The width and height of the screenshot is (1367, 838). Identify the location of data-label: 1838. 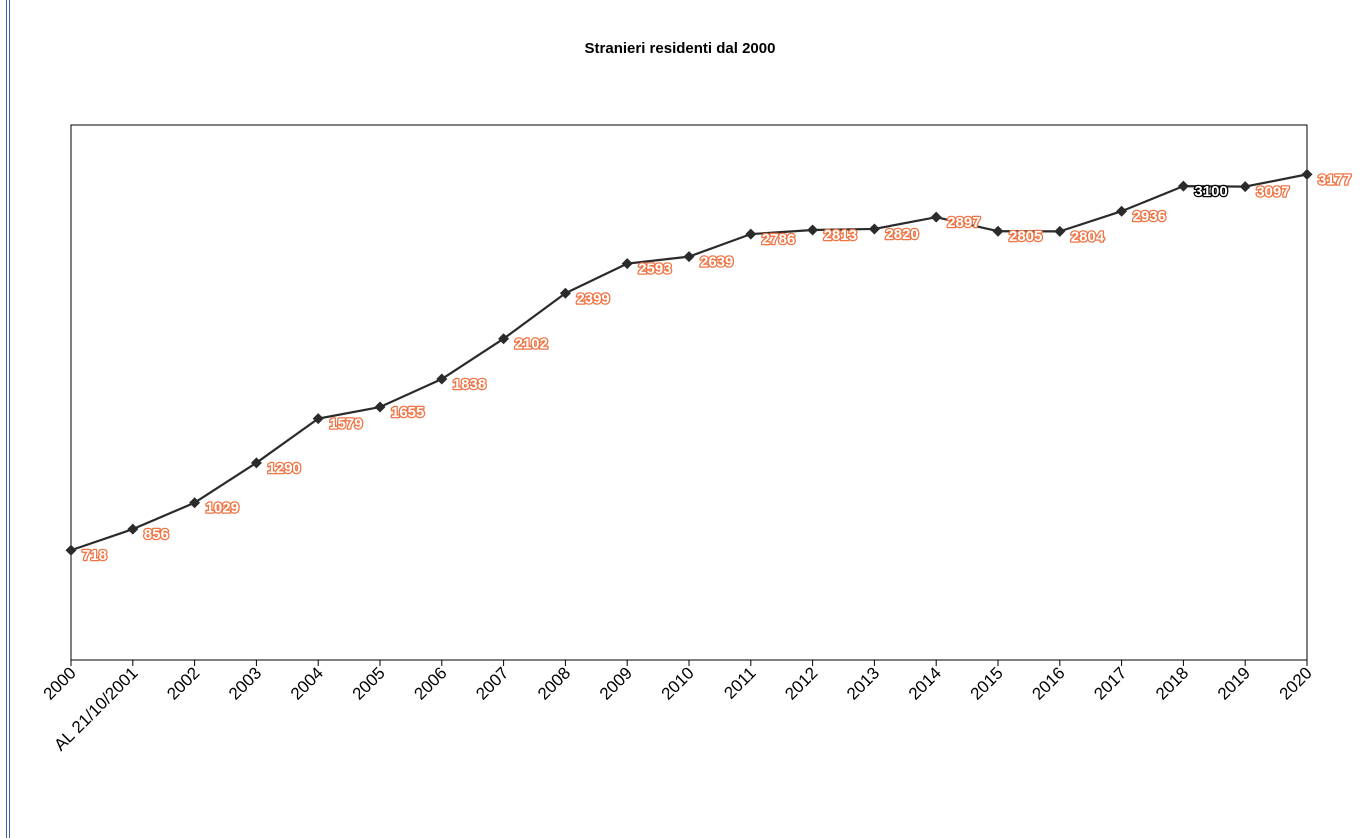
(469, 384).